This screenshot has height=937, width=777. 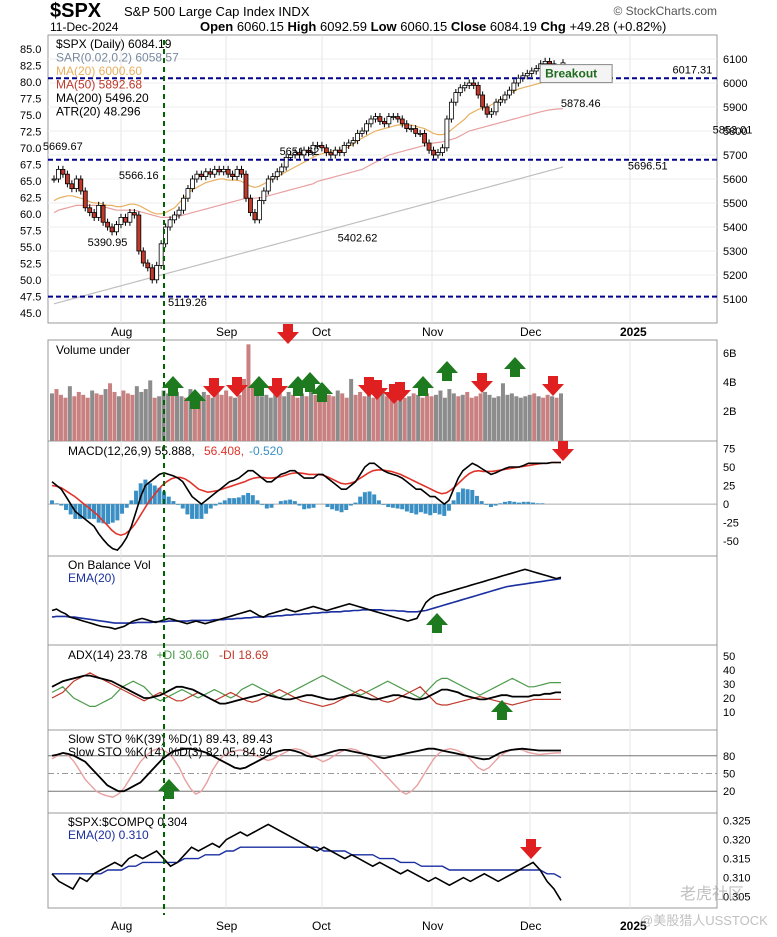 I want to click on price-tick-label: 5600, so click(x=735, y=180).